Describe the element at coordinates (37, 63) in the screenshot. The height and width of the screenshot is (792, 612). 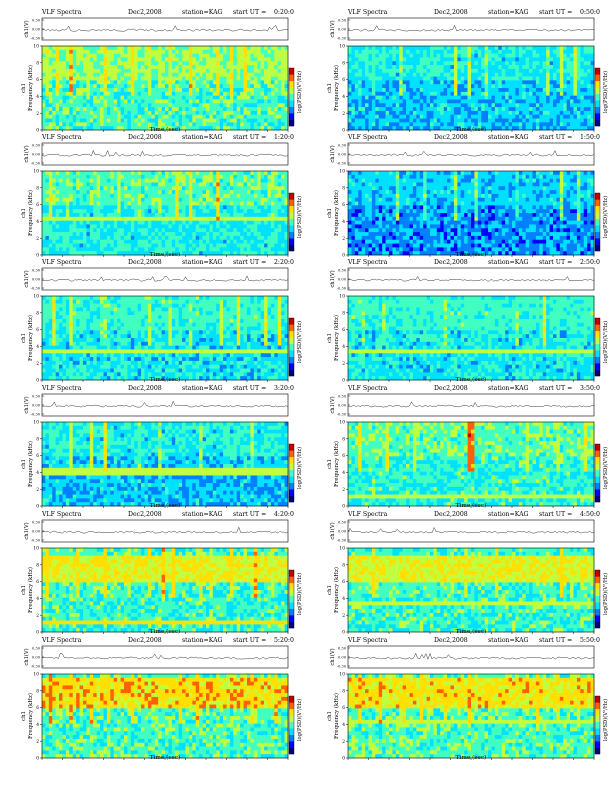
I see `y-tick-label: 8` at that location.